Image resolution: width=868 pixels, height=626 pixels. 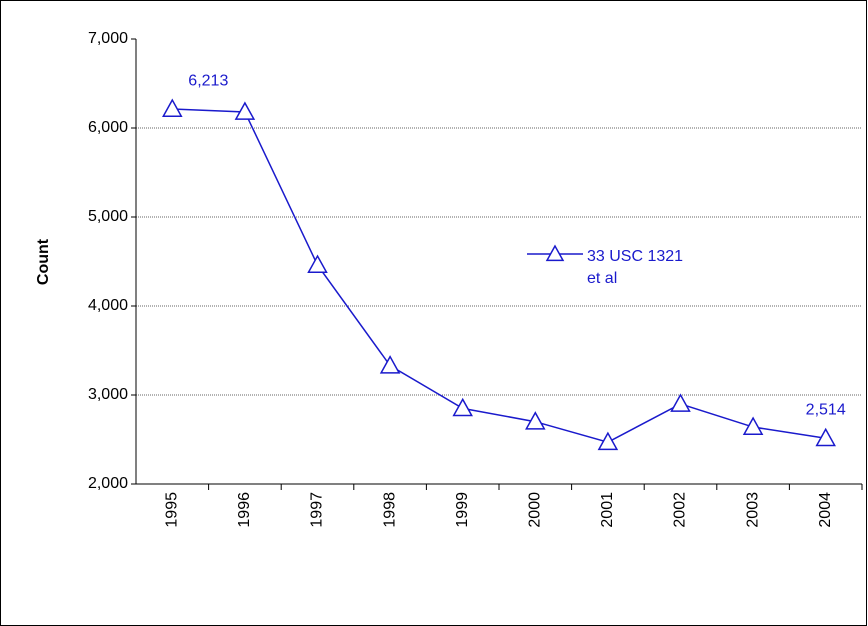 What do you see at coordinates (172, 510) in the screenshot?
I see `x-tick-label: 1995` at bounding box center [172, 510].